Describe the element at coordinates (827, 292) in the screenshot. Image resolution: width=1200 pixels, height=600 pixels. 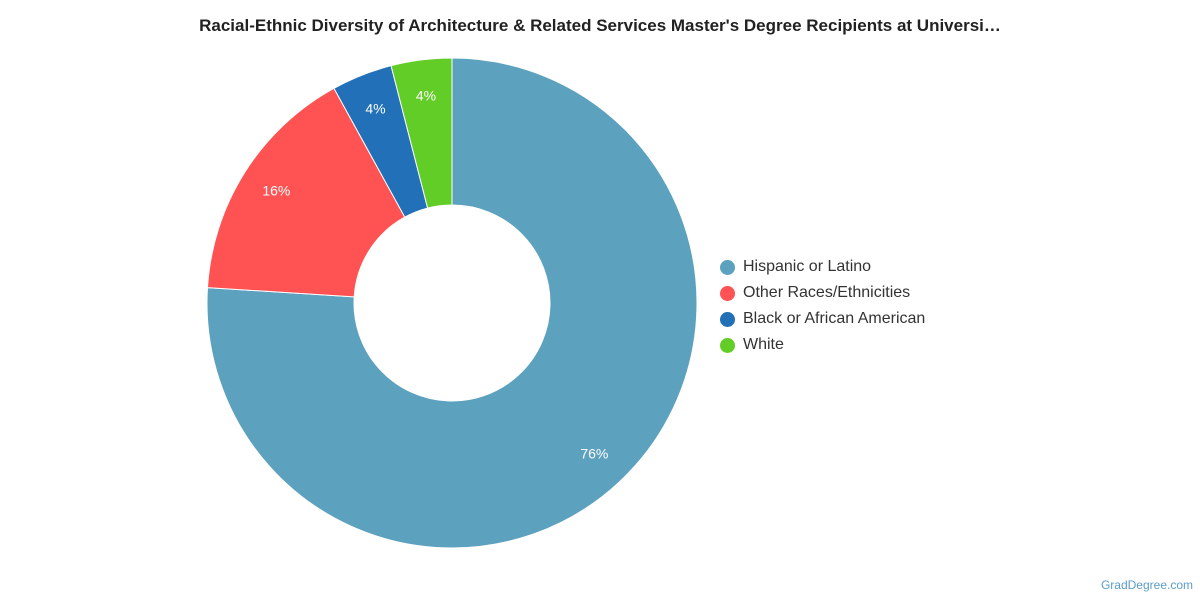
I see `legend-label-other-races: Other Races/Ethnicities` at that location.